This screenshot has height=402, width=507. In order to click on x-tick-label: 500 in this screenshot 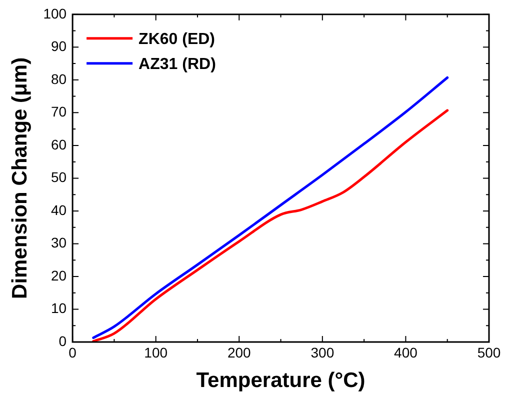, I will do `click(489, 352)`.